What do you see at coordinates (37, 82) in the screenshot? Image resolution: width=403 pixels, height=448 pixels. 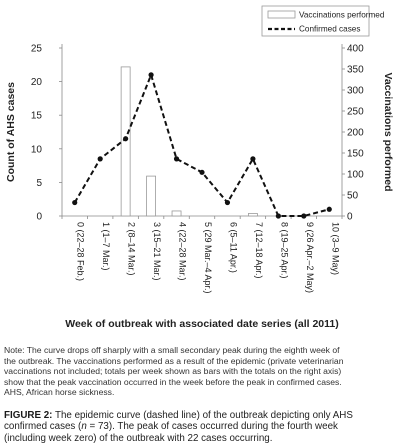 I see `y-left-tick-label: 20` at bounding box center [37, 82].